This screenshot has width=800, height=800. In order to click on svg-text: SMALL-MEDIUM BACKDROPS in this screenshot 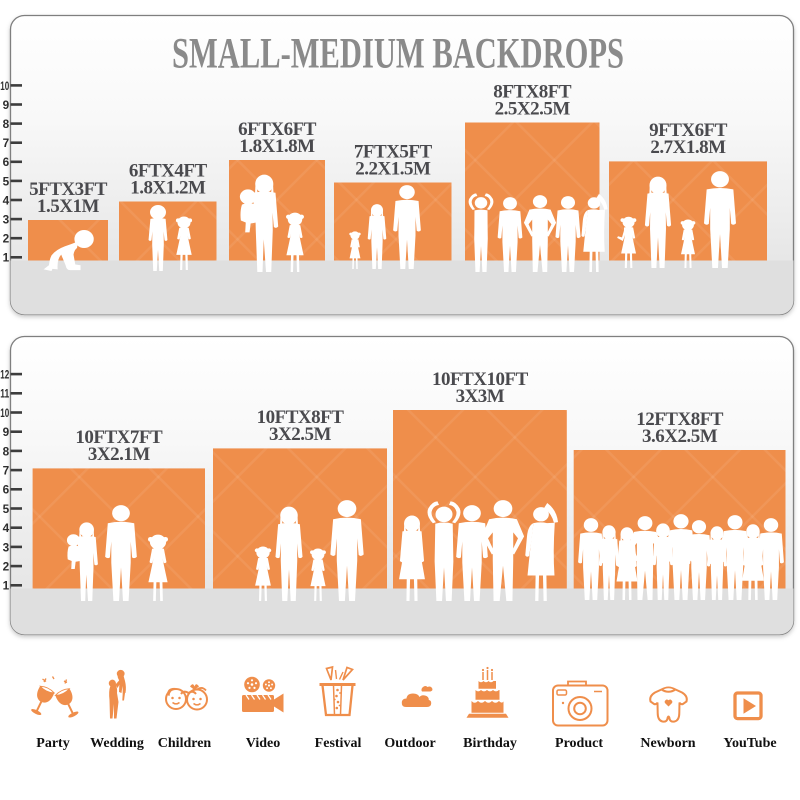, I will do `click(398, 54)`.